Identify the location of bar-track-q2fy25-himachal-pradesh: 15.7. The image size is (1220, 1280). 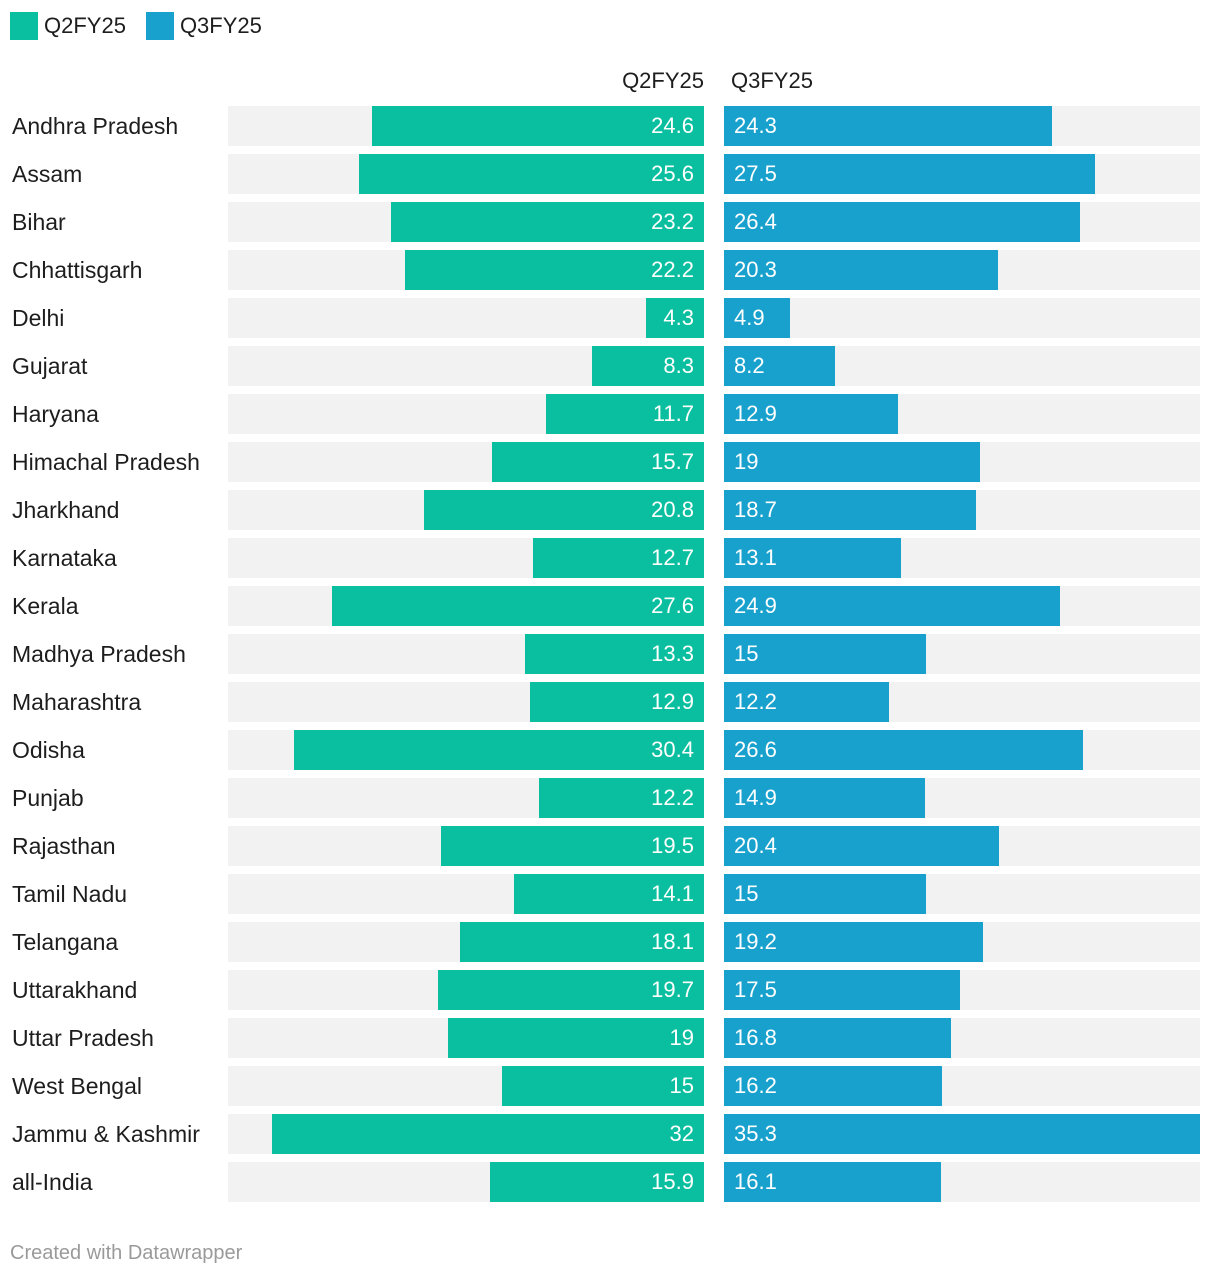
(466, 462).